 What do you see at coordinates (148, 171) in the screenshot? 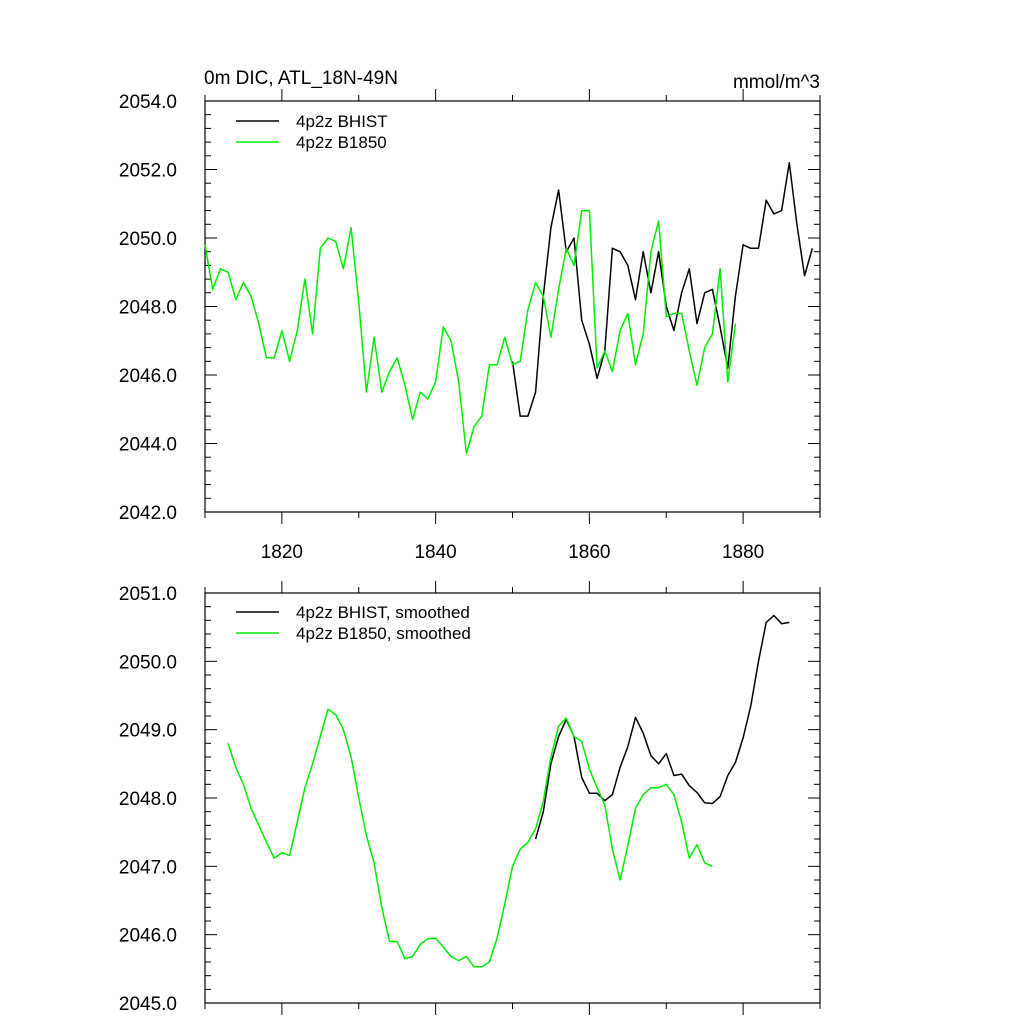
I see `top-y-tick-label: 2052.0` at bounding box center [148, 171].